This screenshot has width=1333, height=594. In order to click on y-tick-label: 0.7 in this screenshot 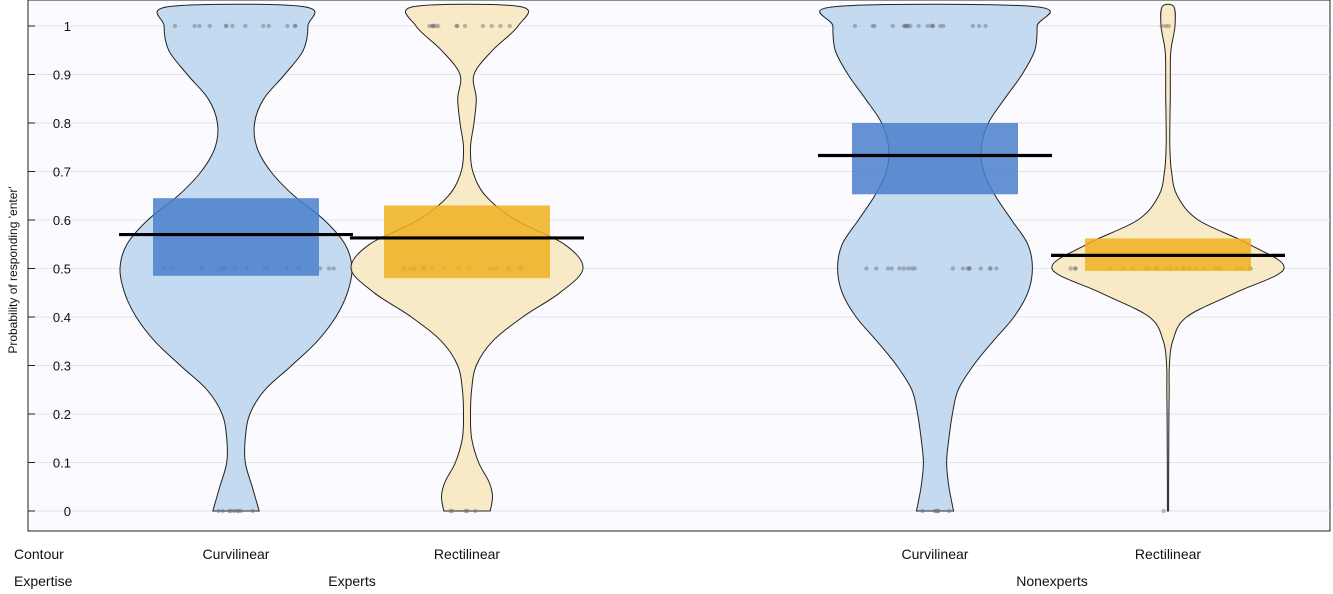, I will do `click(62, 172)`.